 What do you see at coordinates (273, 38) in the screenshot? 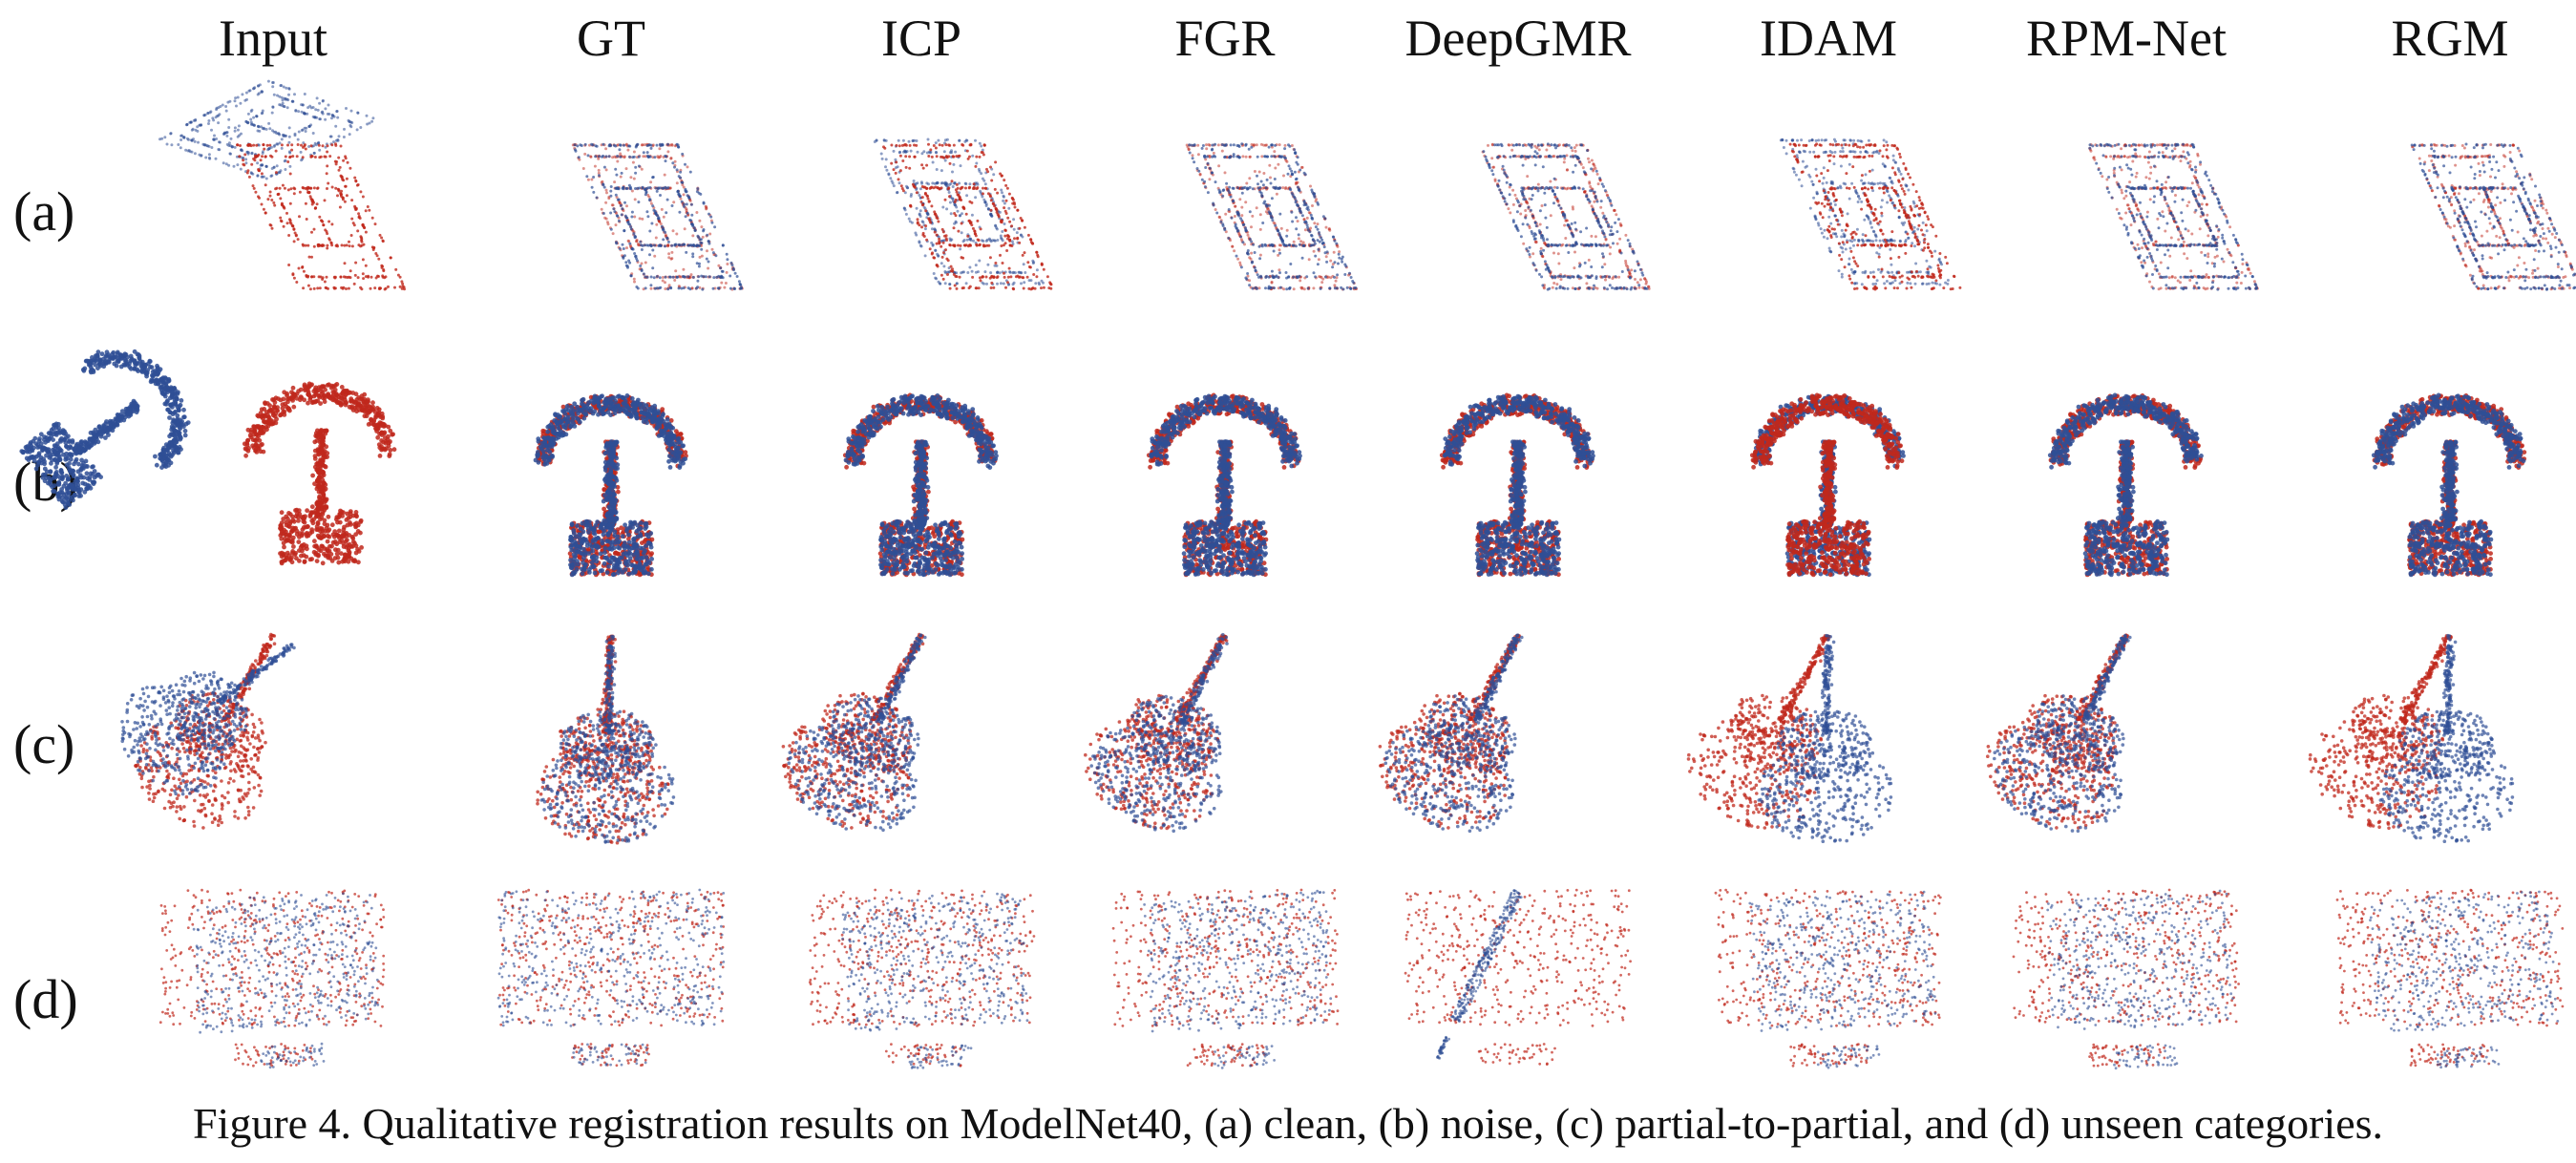
I see `column-header-input: Input` at bounding box center [273, 38].